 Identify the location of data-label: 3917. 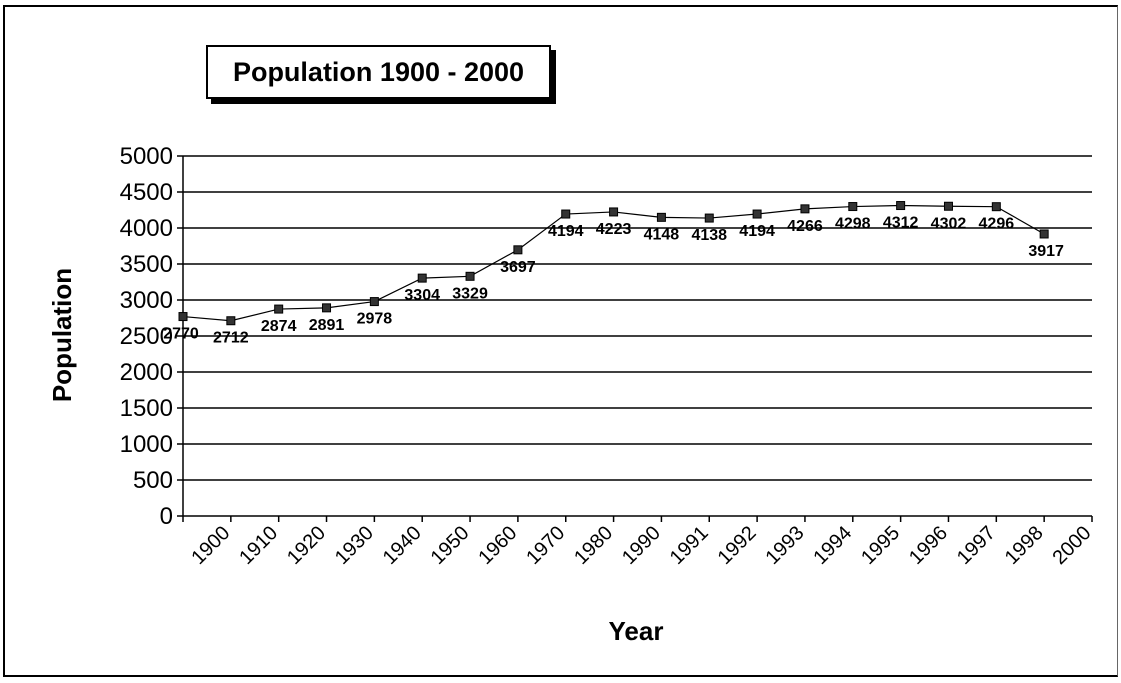
(1046, 251).